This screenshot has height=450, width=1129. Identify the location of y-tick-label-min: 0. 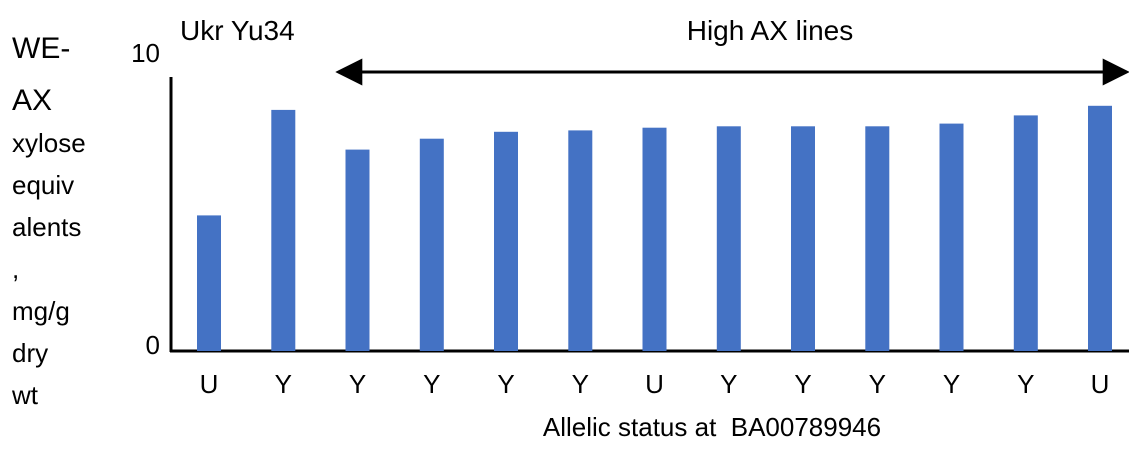
(153, 345).